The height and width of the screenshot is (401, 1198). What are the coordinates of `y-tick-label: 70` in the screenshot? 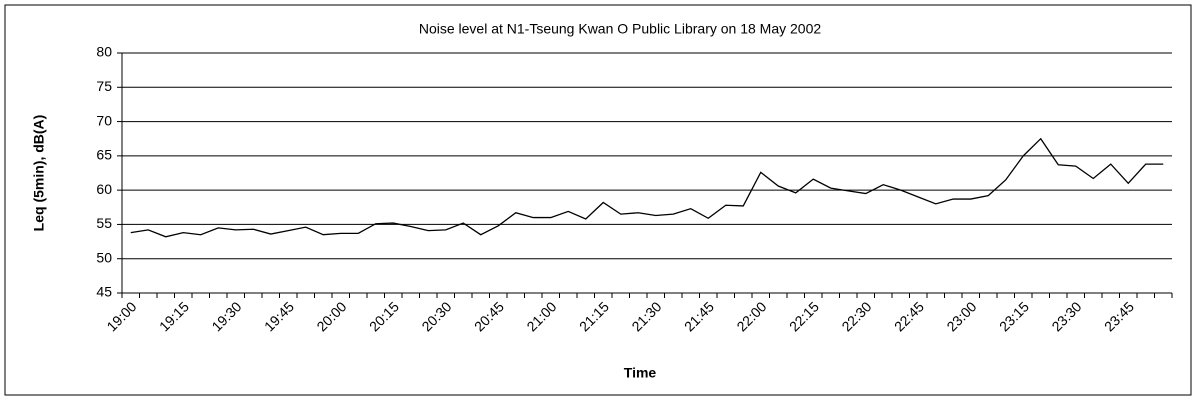 It's located at (104, 120).